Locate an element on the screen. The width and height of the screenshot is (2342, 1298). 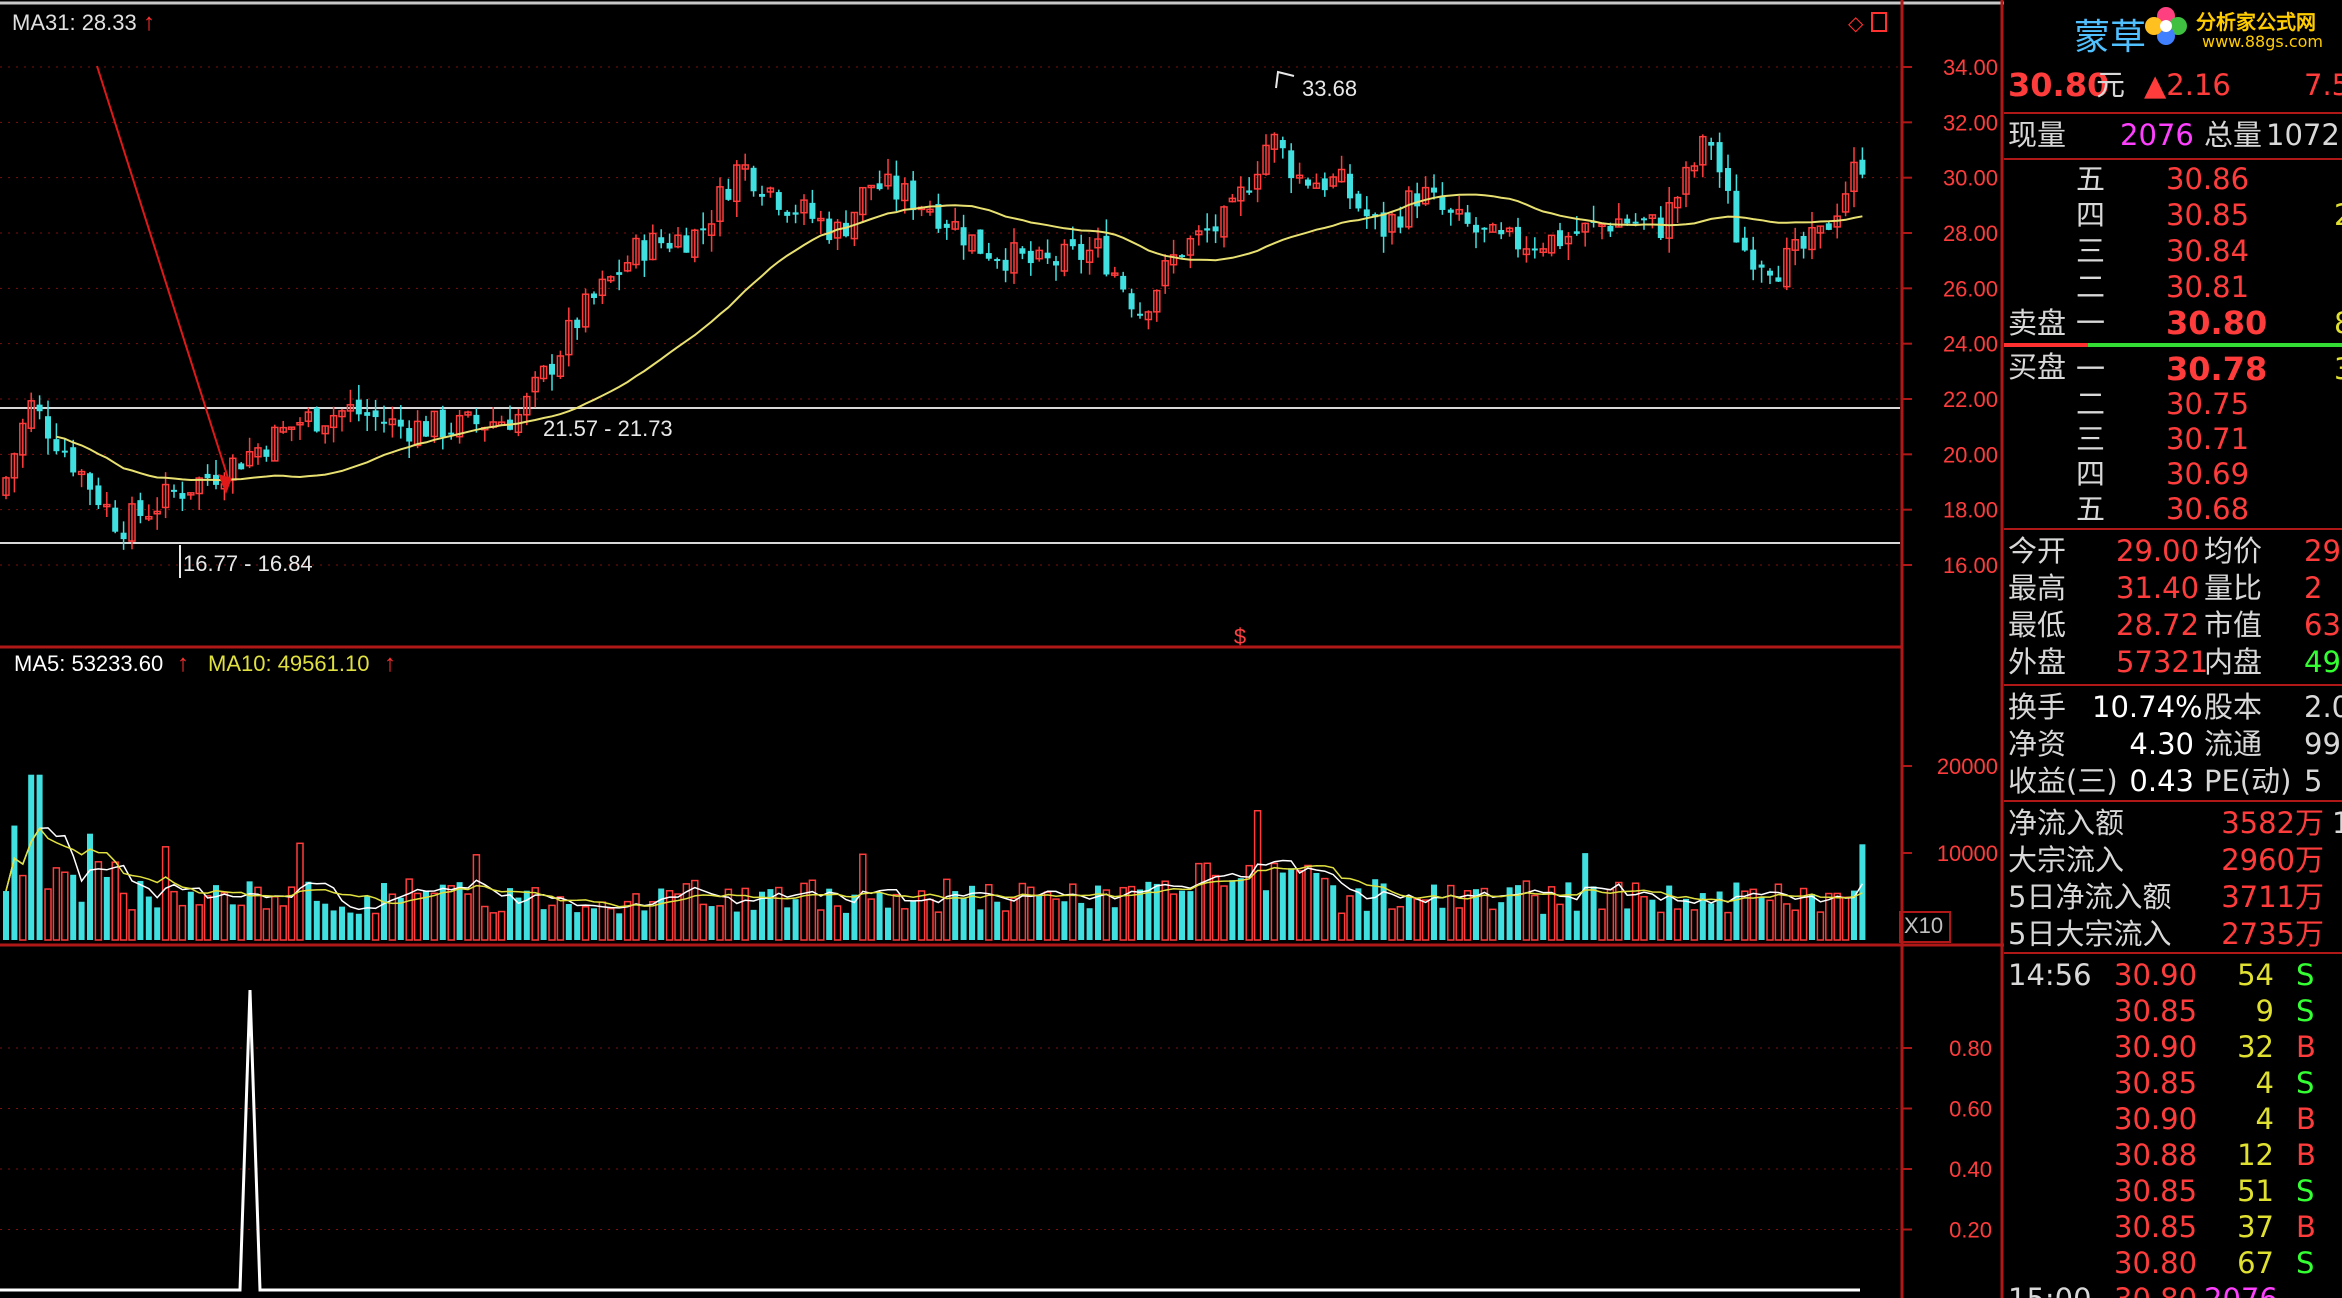
ma31-label: MA31: 28.33 is located at coordinates (74, 22).